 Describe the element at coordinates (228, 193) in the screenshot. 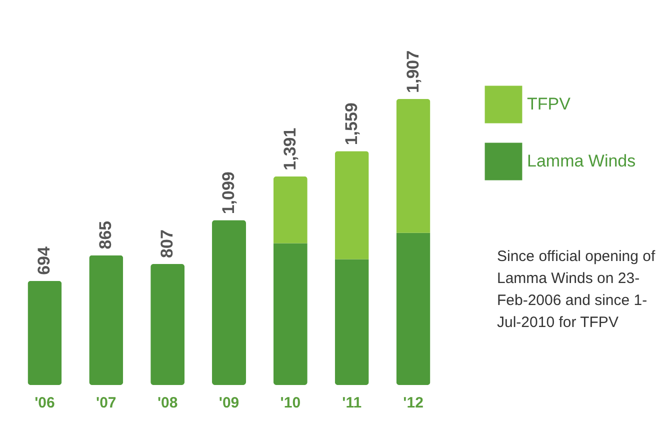

I see `data-label: 1,099` at that location.